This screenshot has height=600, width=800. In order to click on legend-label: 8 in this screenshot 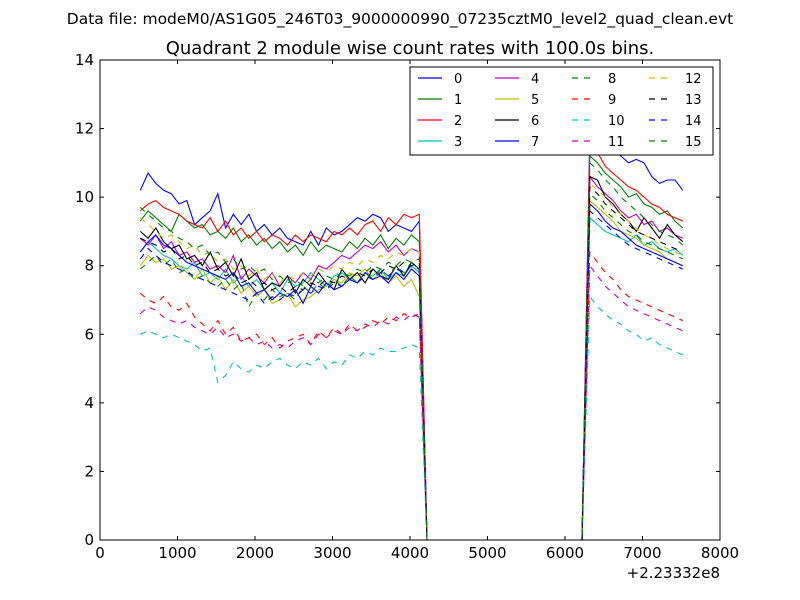, I will do `click(612, 79)`.